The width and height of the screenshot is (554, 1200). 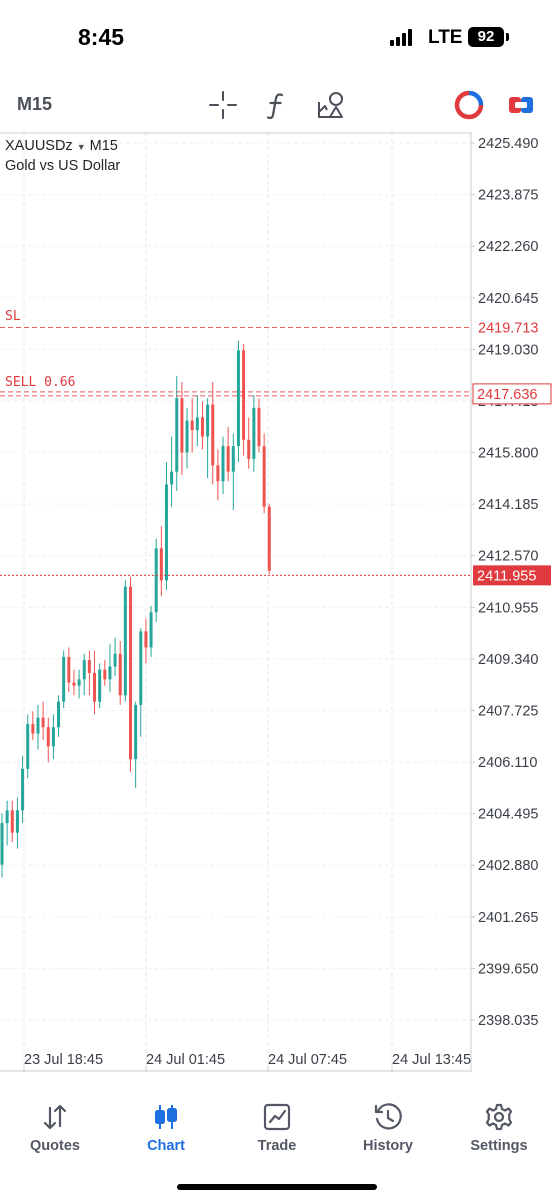 What do you see at coordinates (508, 196) in the screenshot?
I see `price-axis-label: 2423.875` at bounding box center [508, 196].